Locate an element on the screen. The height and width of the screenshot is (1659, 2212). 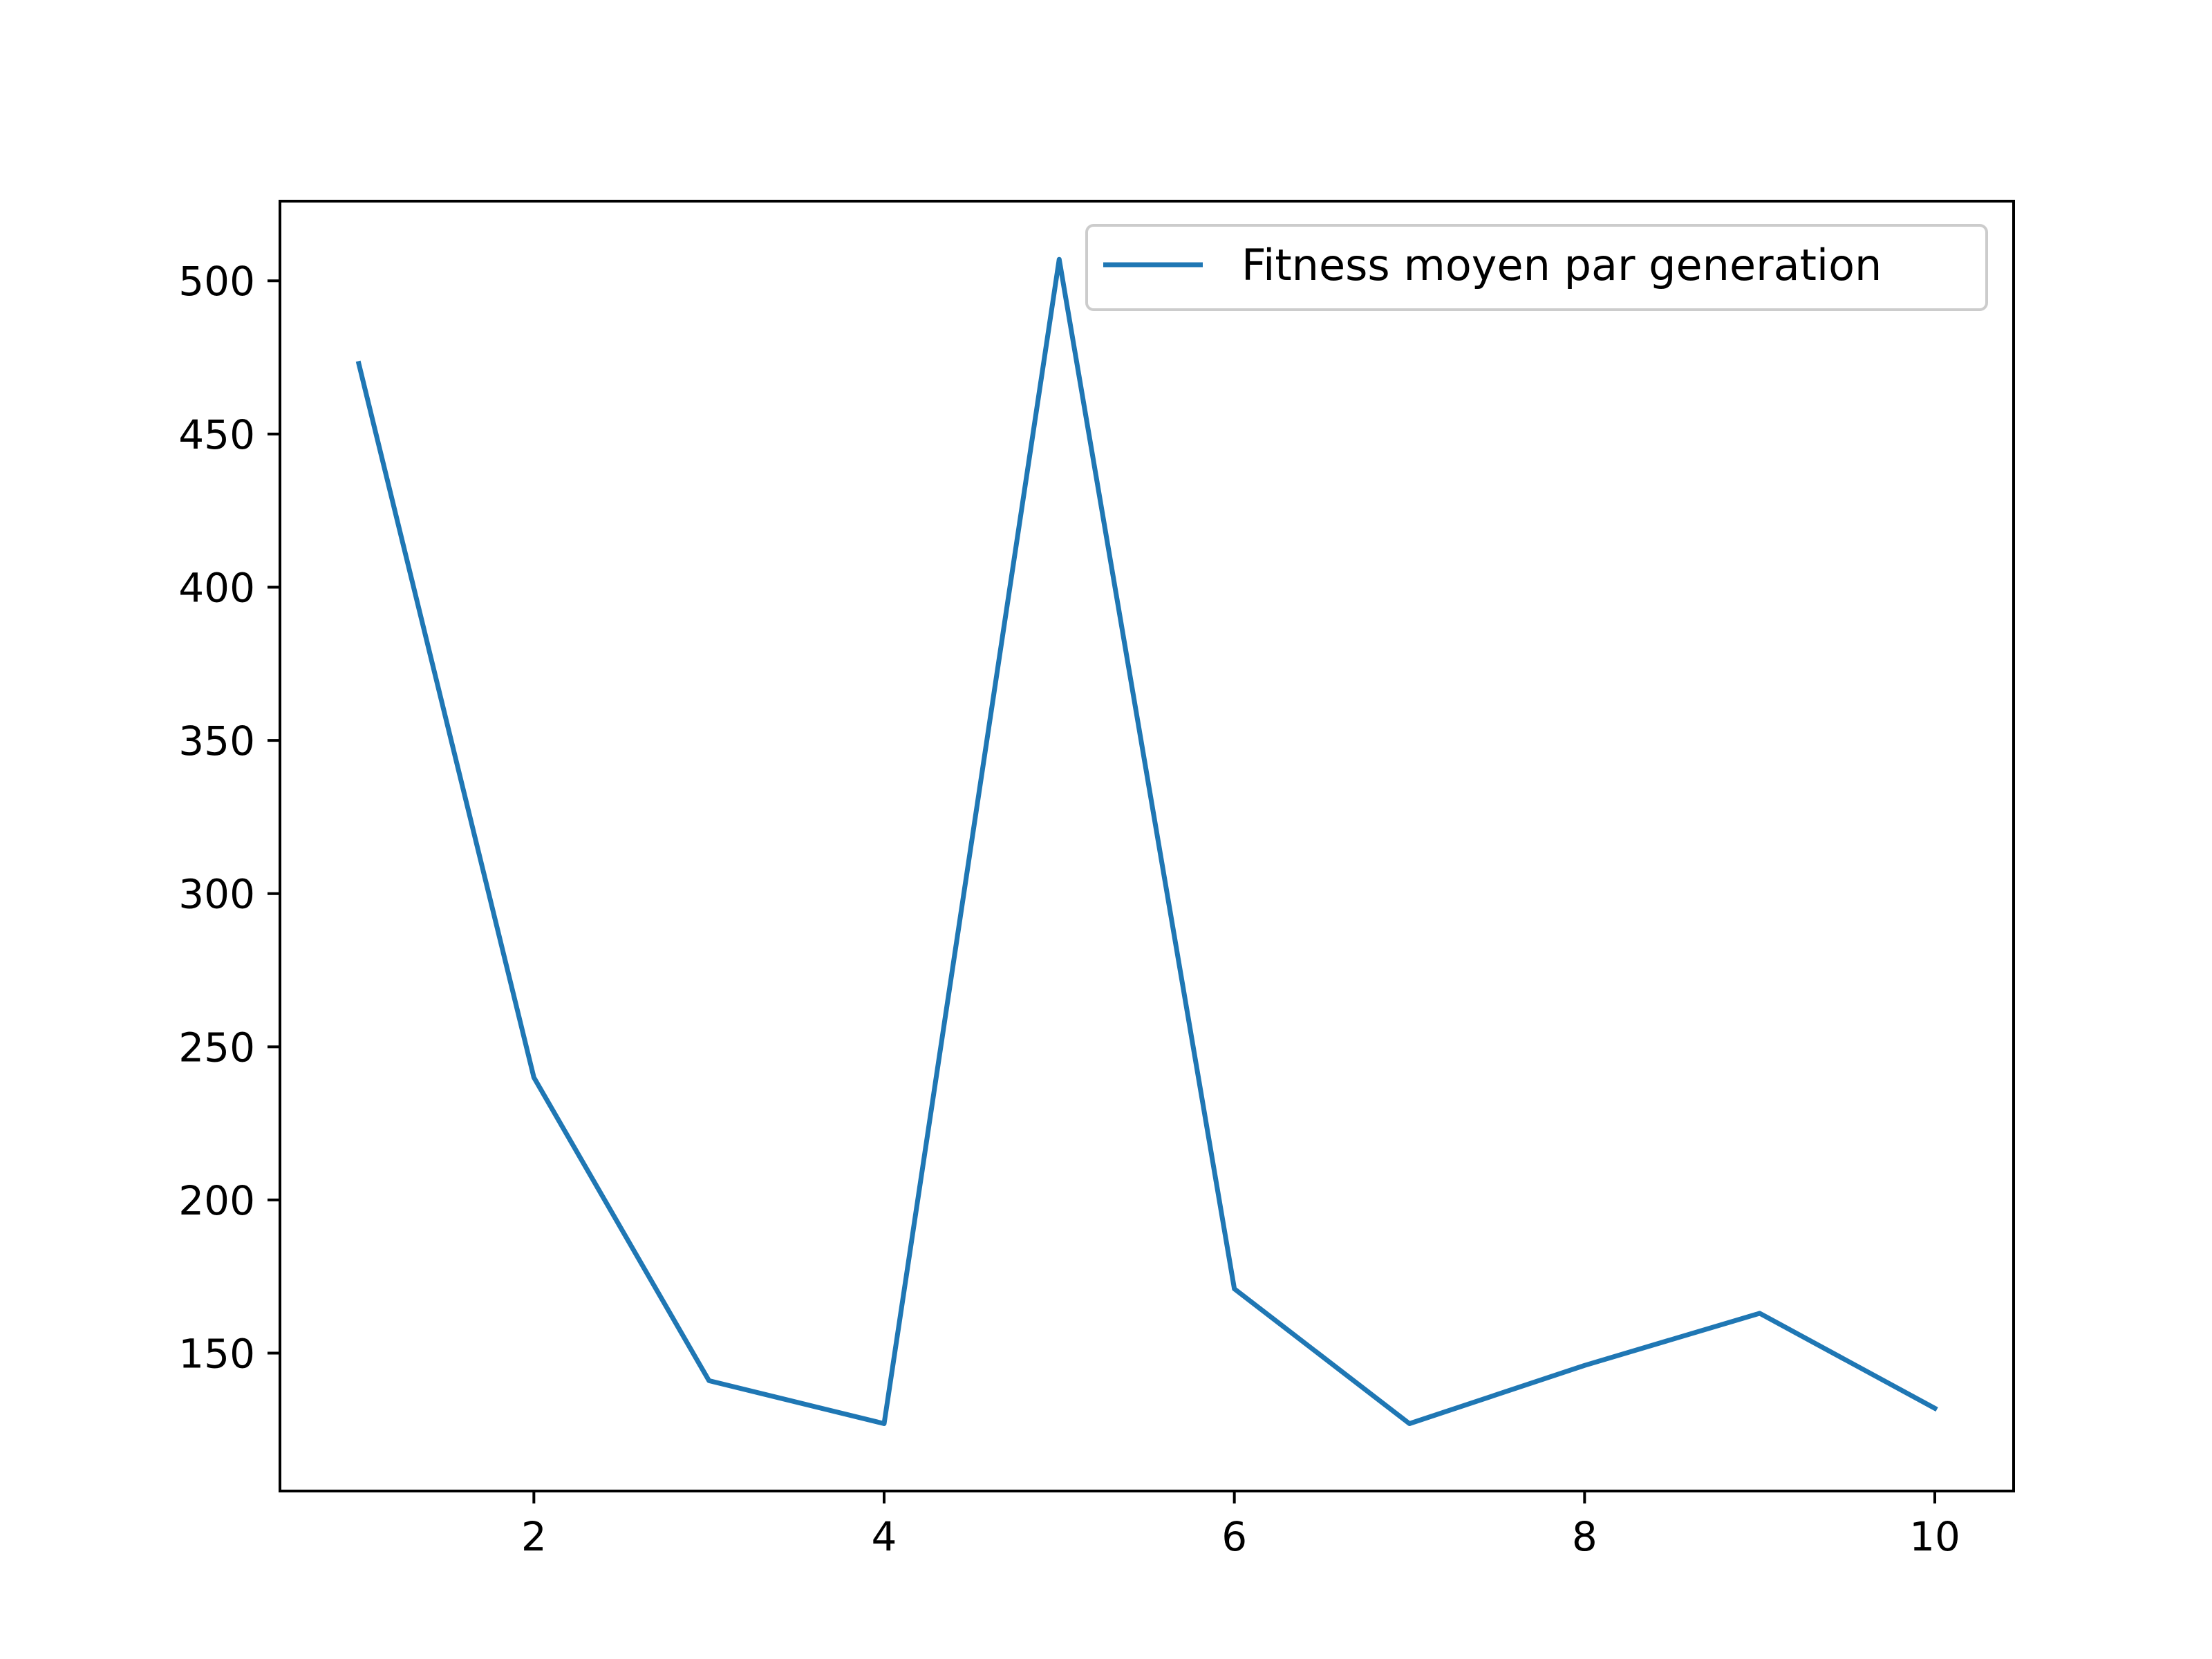
y-tick-label: 250 is located at coordinates (216, 1047).